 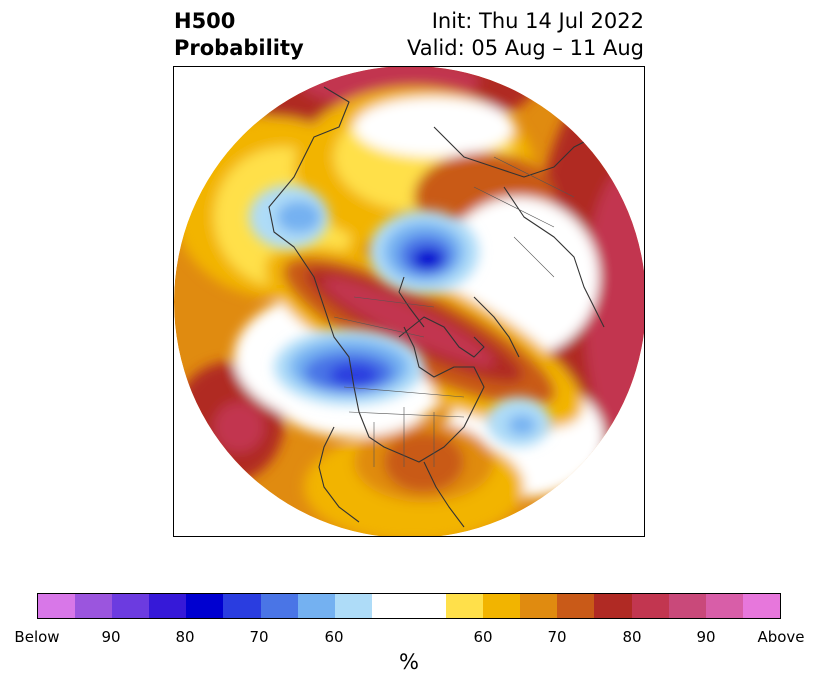 What do you see at coordinates (205, 21) in the screenshot?
I see `title-variable: H500` at bounding box center [205, 21].